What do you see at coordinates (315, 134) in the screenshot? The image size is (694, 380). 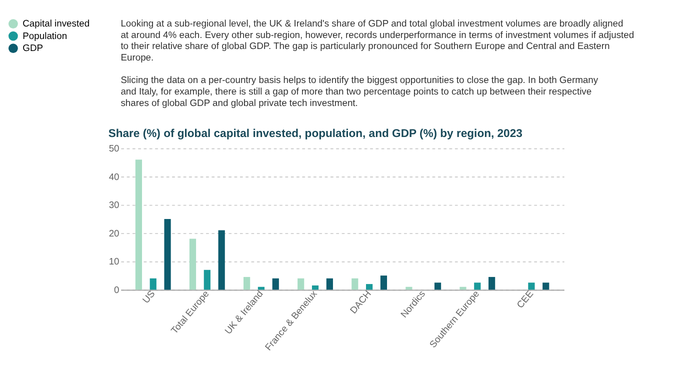 I see `chart-title: Share (%) of global capital invested, population, and GDP (%) by region, 2023` at bounding box center [315, 134].